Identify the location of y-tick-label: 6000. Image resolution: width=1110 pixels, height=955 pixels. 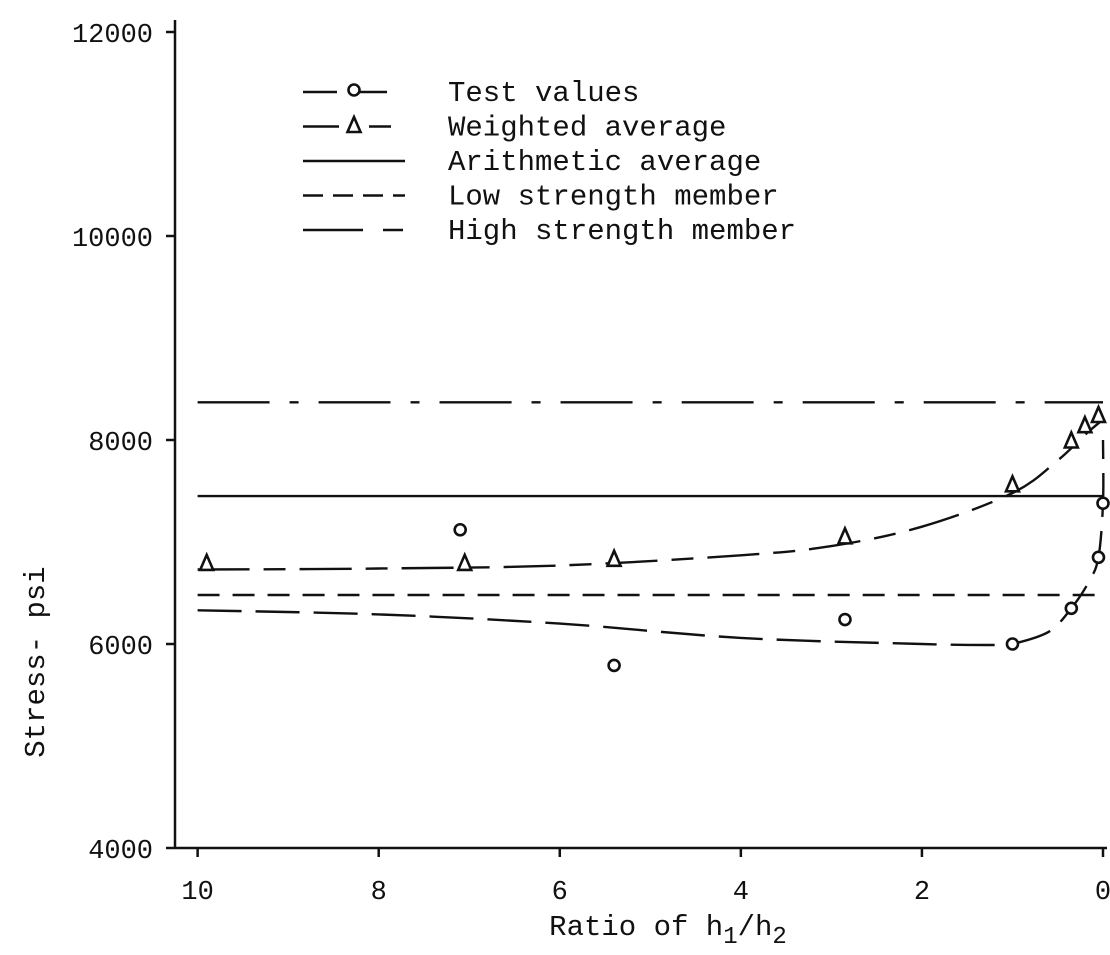
(120, 648).